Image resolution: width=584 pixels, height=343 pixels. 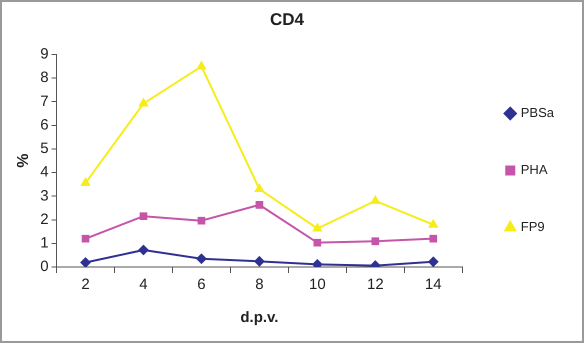 What do you see at coordinates (44, 219) in the screenshot?
I see `y-tick-label: 2` at bounding box center [44, 219].